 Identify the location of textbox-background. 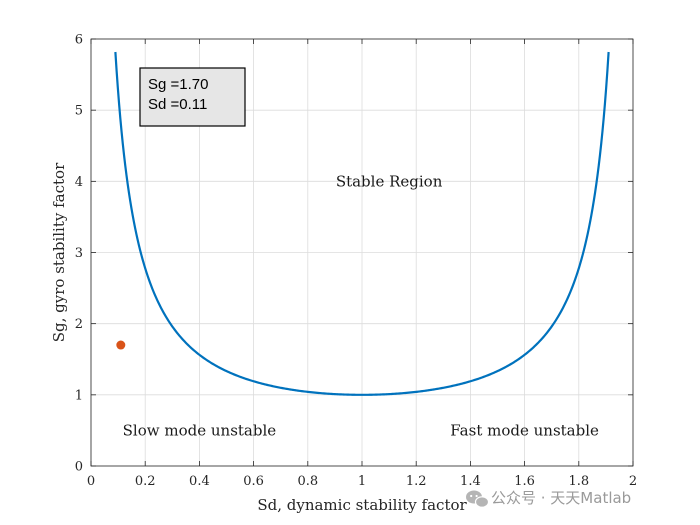
(192, 97).